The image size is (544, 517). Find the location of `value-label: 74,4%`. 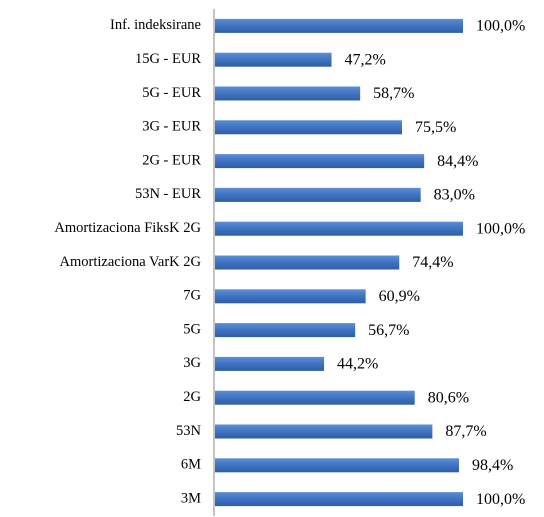

value-label: 74,4% is located at coordinates (432, 262).